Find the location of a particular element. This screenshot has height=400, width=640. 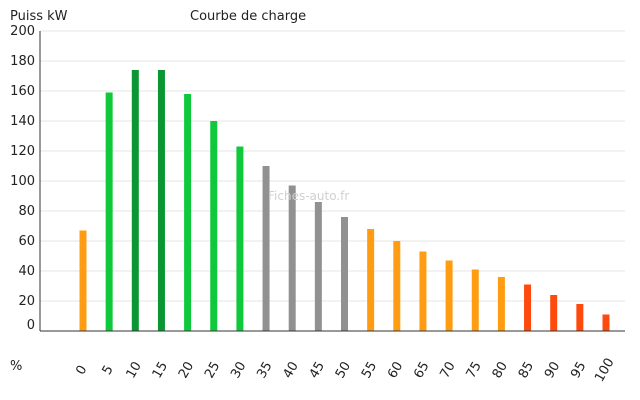

x-tick-label: 25 is located at coordinates (212, 370).